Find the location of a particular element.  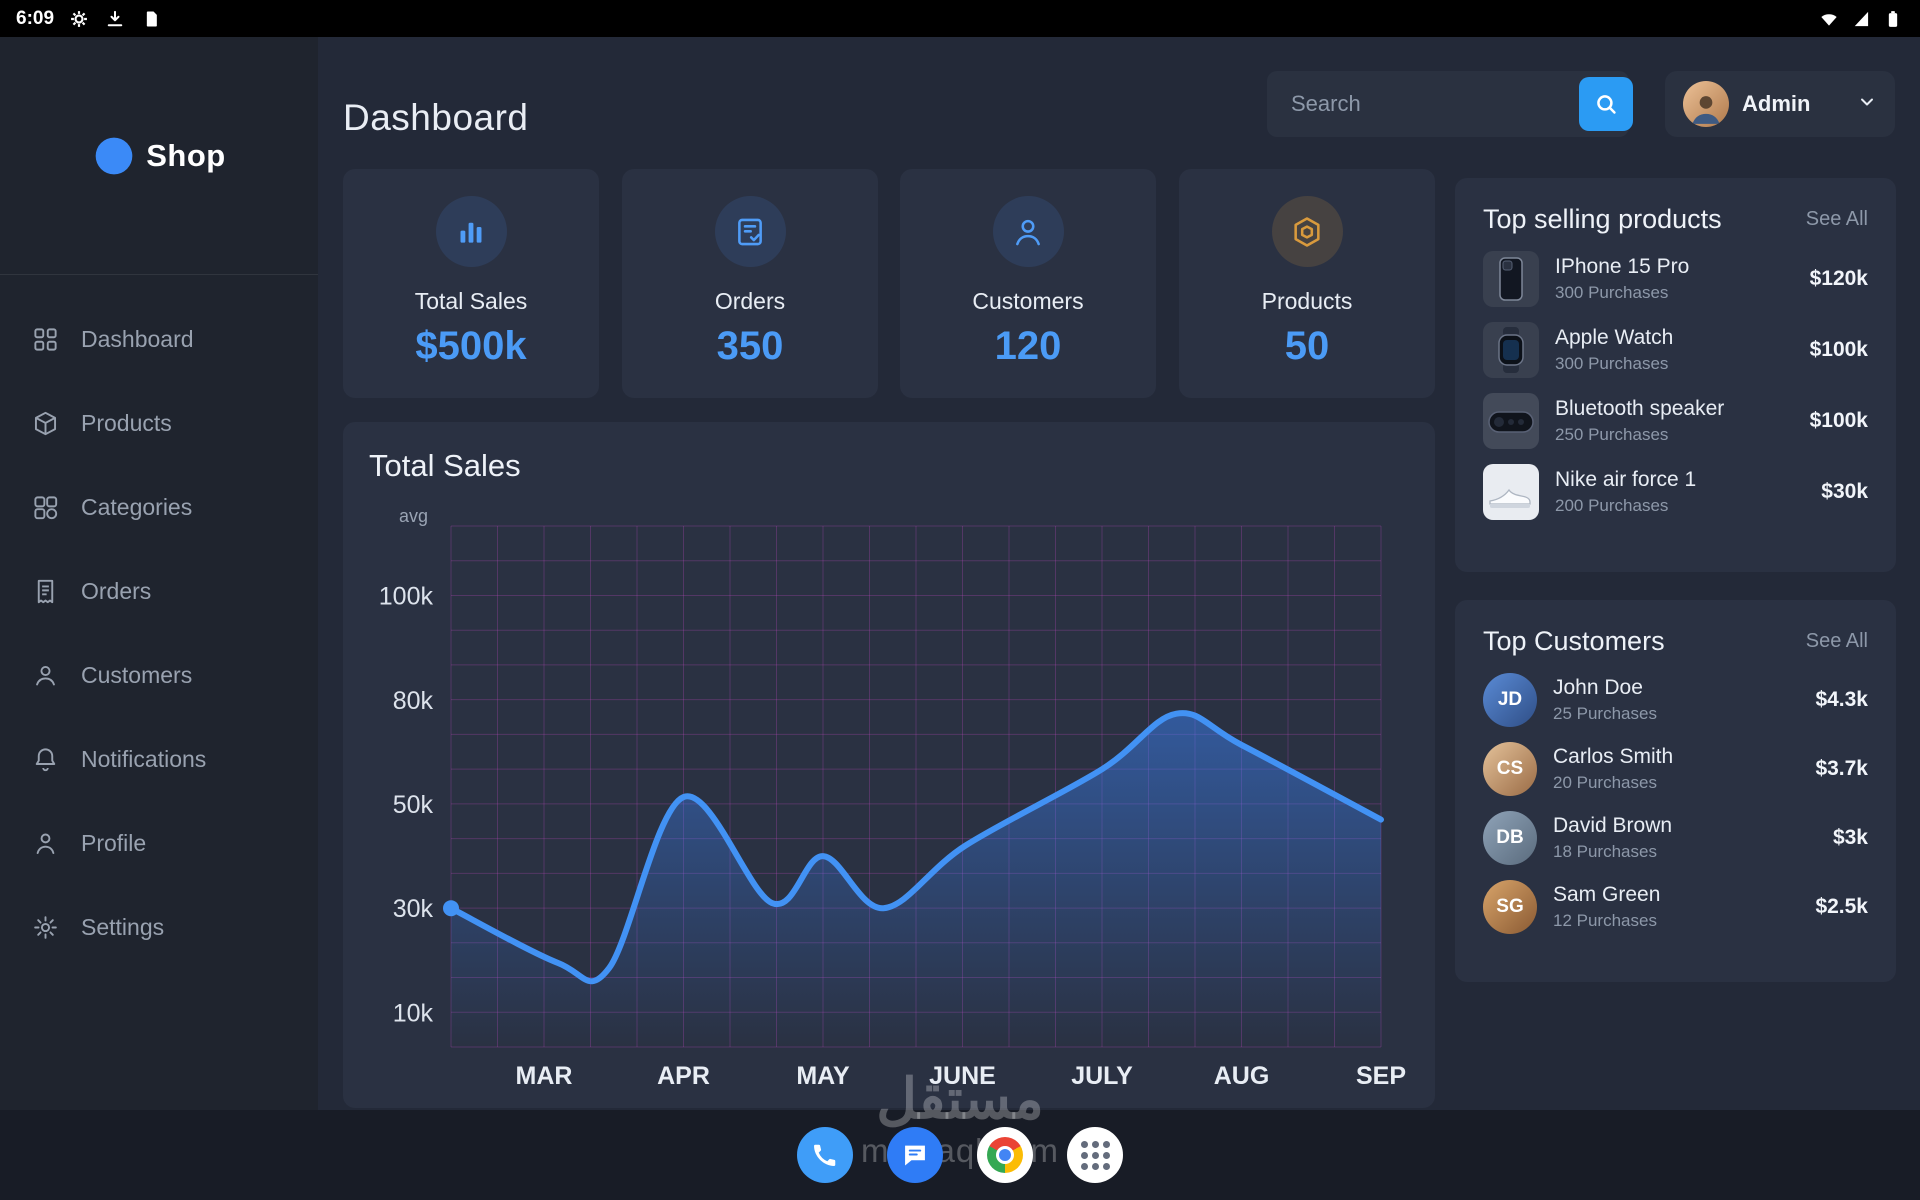

order-check-icon is located at coordinates (750, 231).